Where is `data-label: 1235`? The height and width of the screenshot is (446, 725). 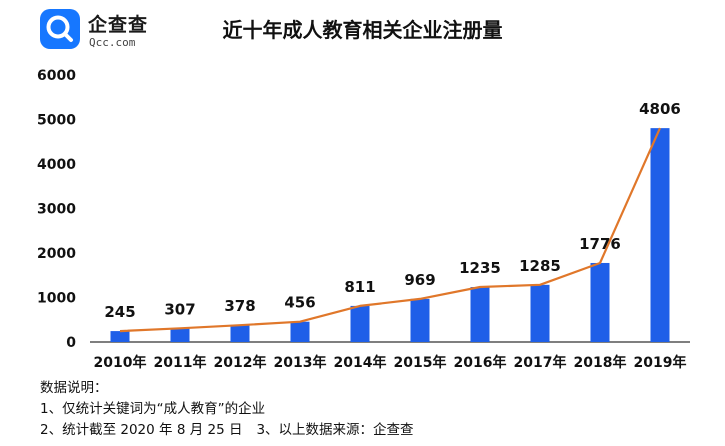 data-label: 1235 is located at coordinates (480, 268).